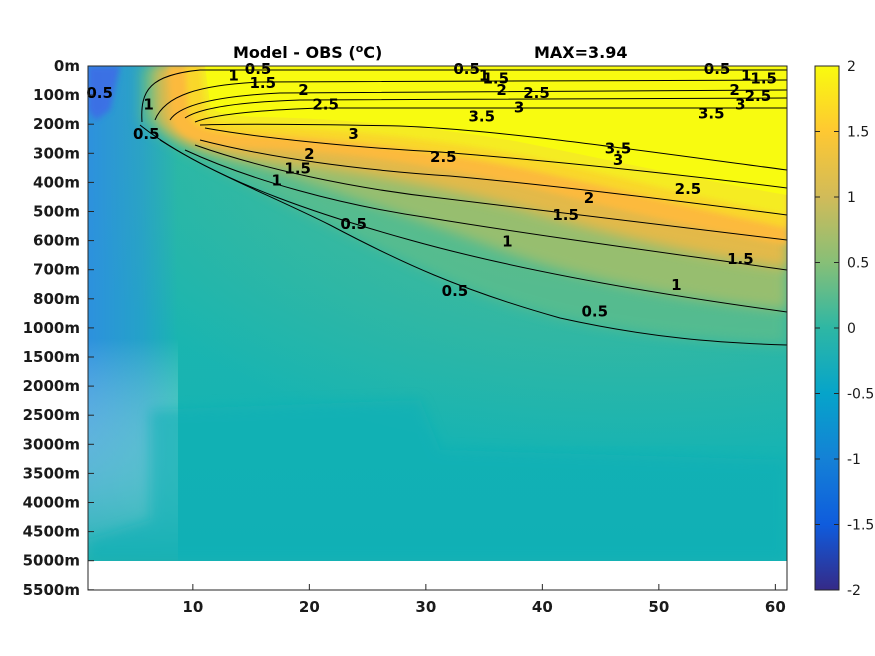 The width and height of the screenshot is (875, 656). I want to click on colorbar: 2 1.5 1 0.5 0 -0.5 -1 -1.5 -2, so click(844, 329).